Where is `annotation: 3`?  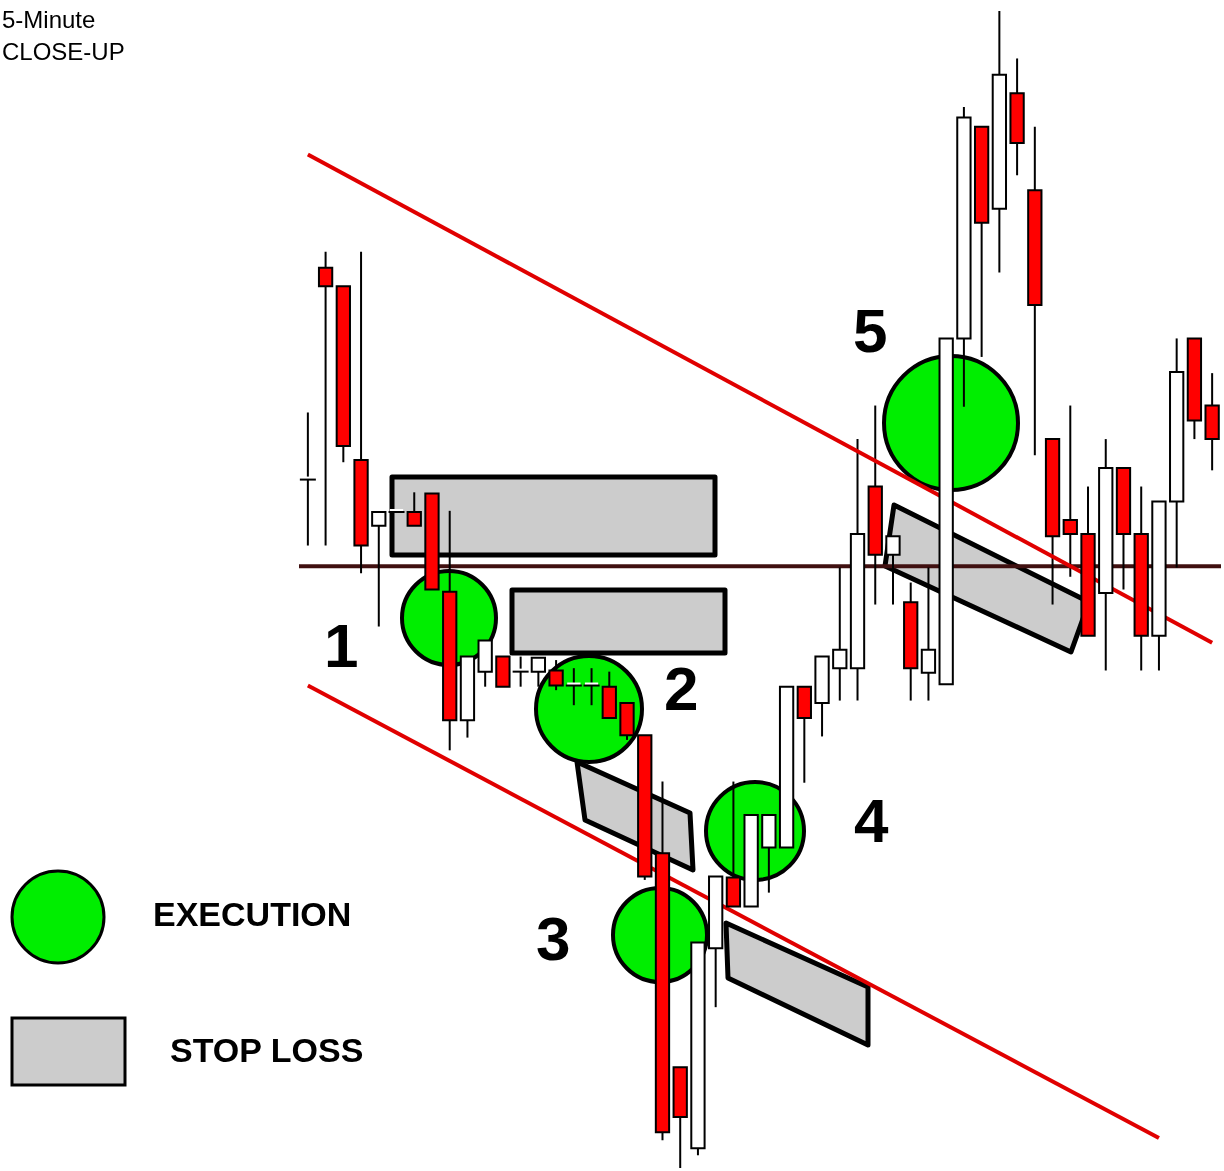 annotation: 3 is located at coordinates (553, 939).